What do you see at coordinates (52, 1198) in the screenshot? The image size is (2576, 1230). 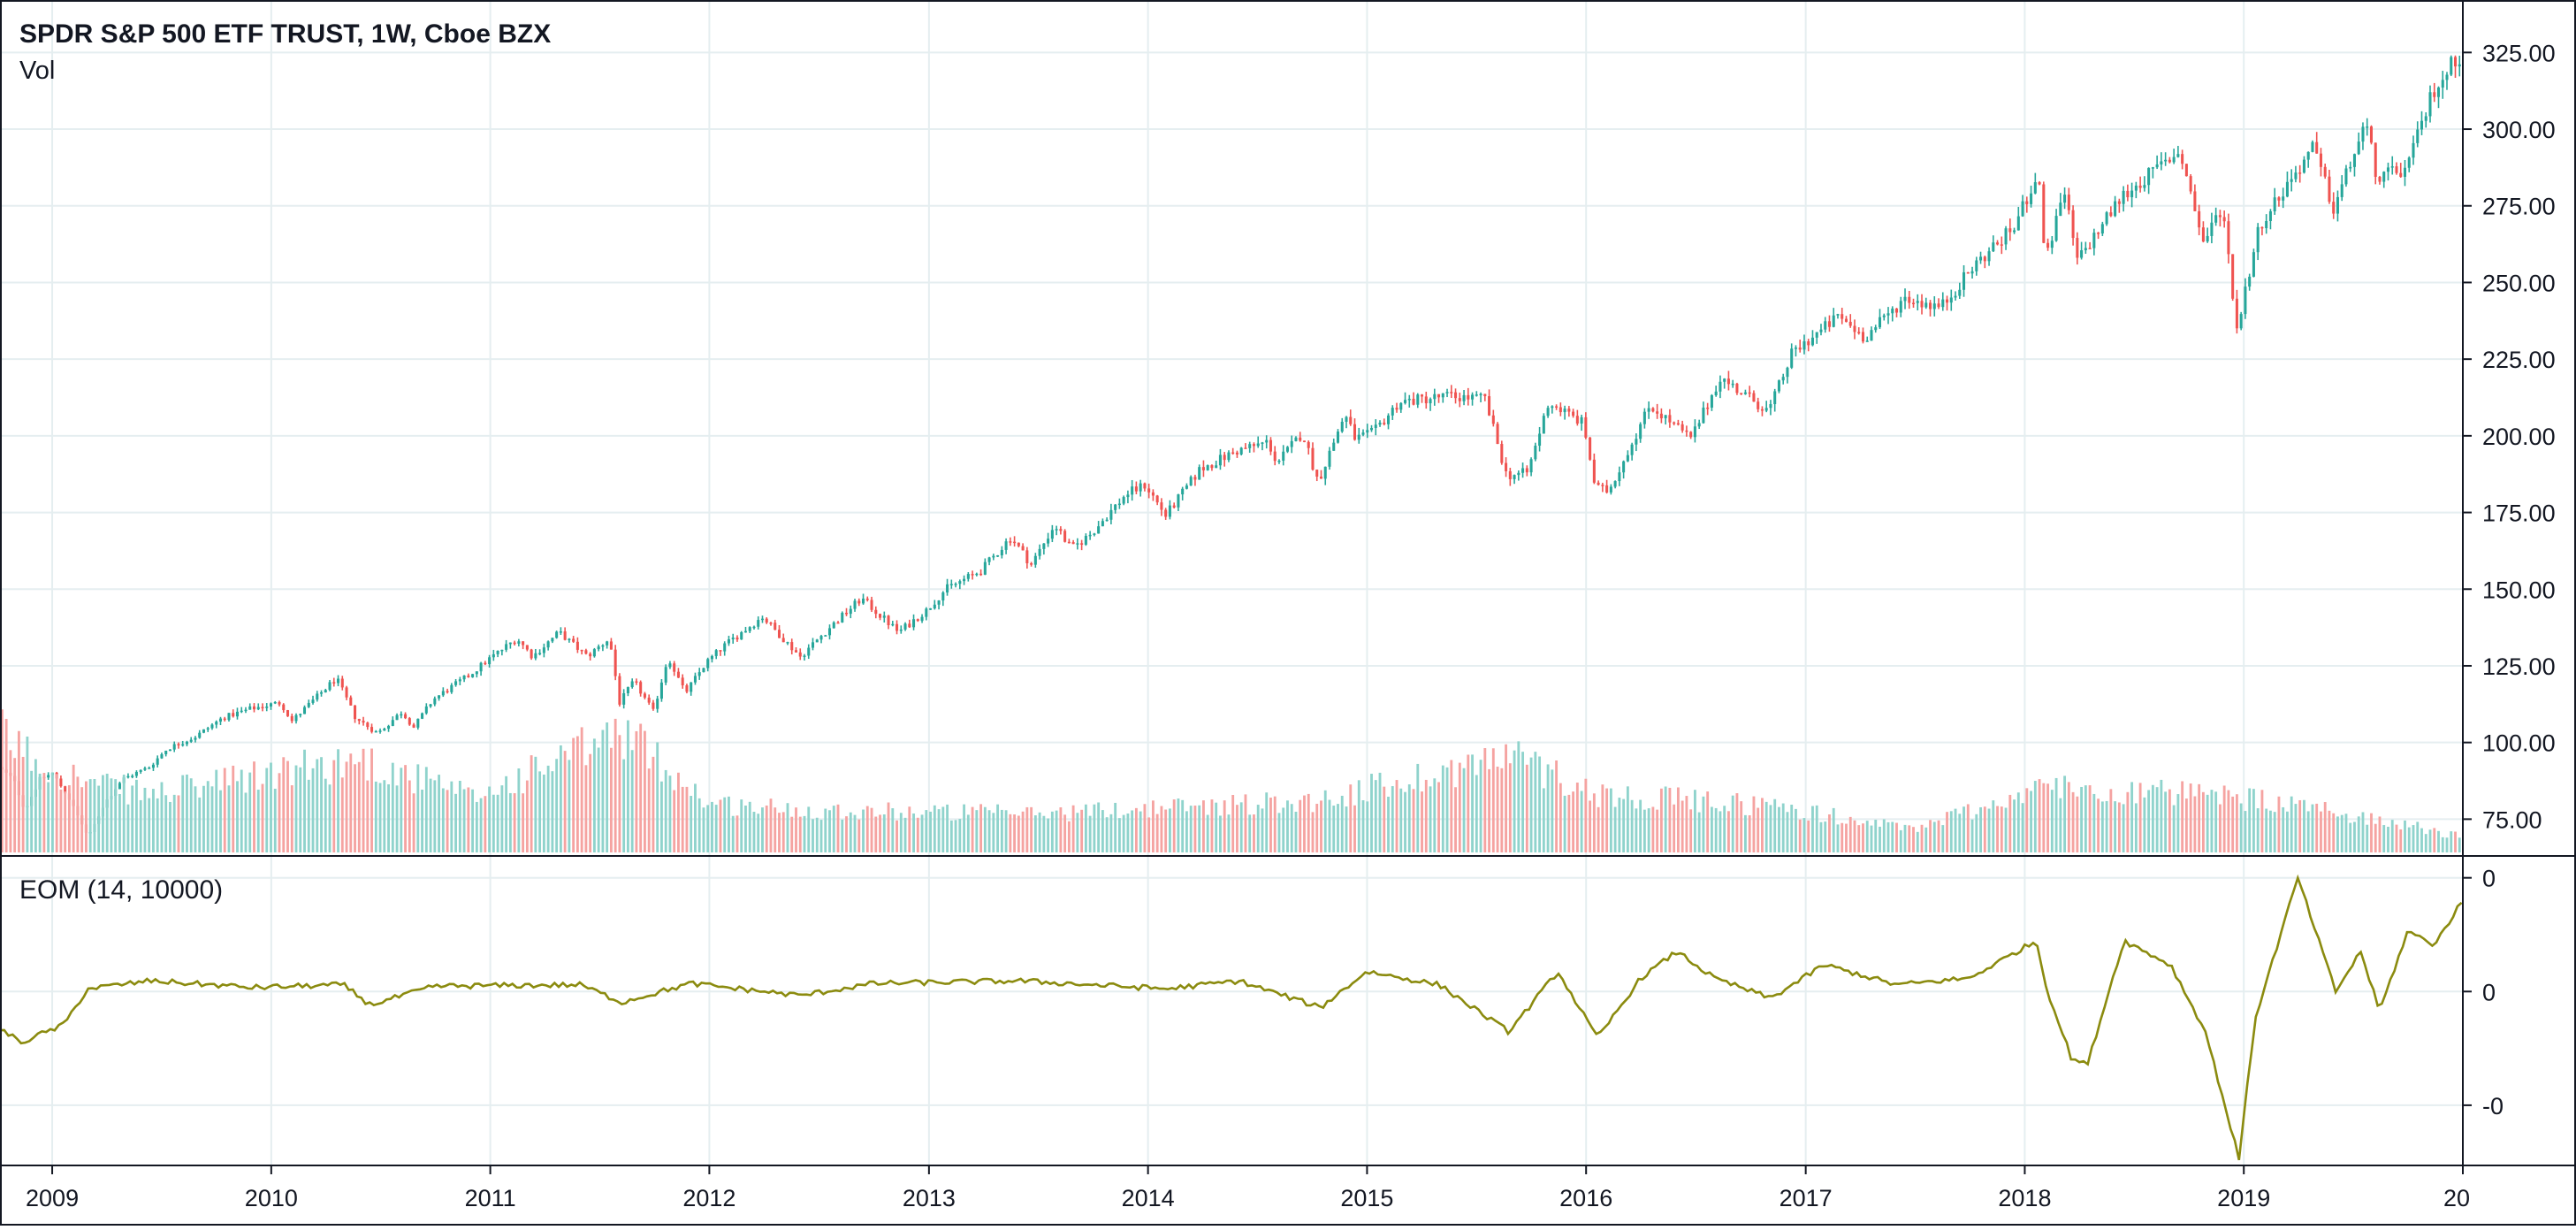 I see `time-axis-label: 2009` at bounding box center [52, 1198].